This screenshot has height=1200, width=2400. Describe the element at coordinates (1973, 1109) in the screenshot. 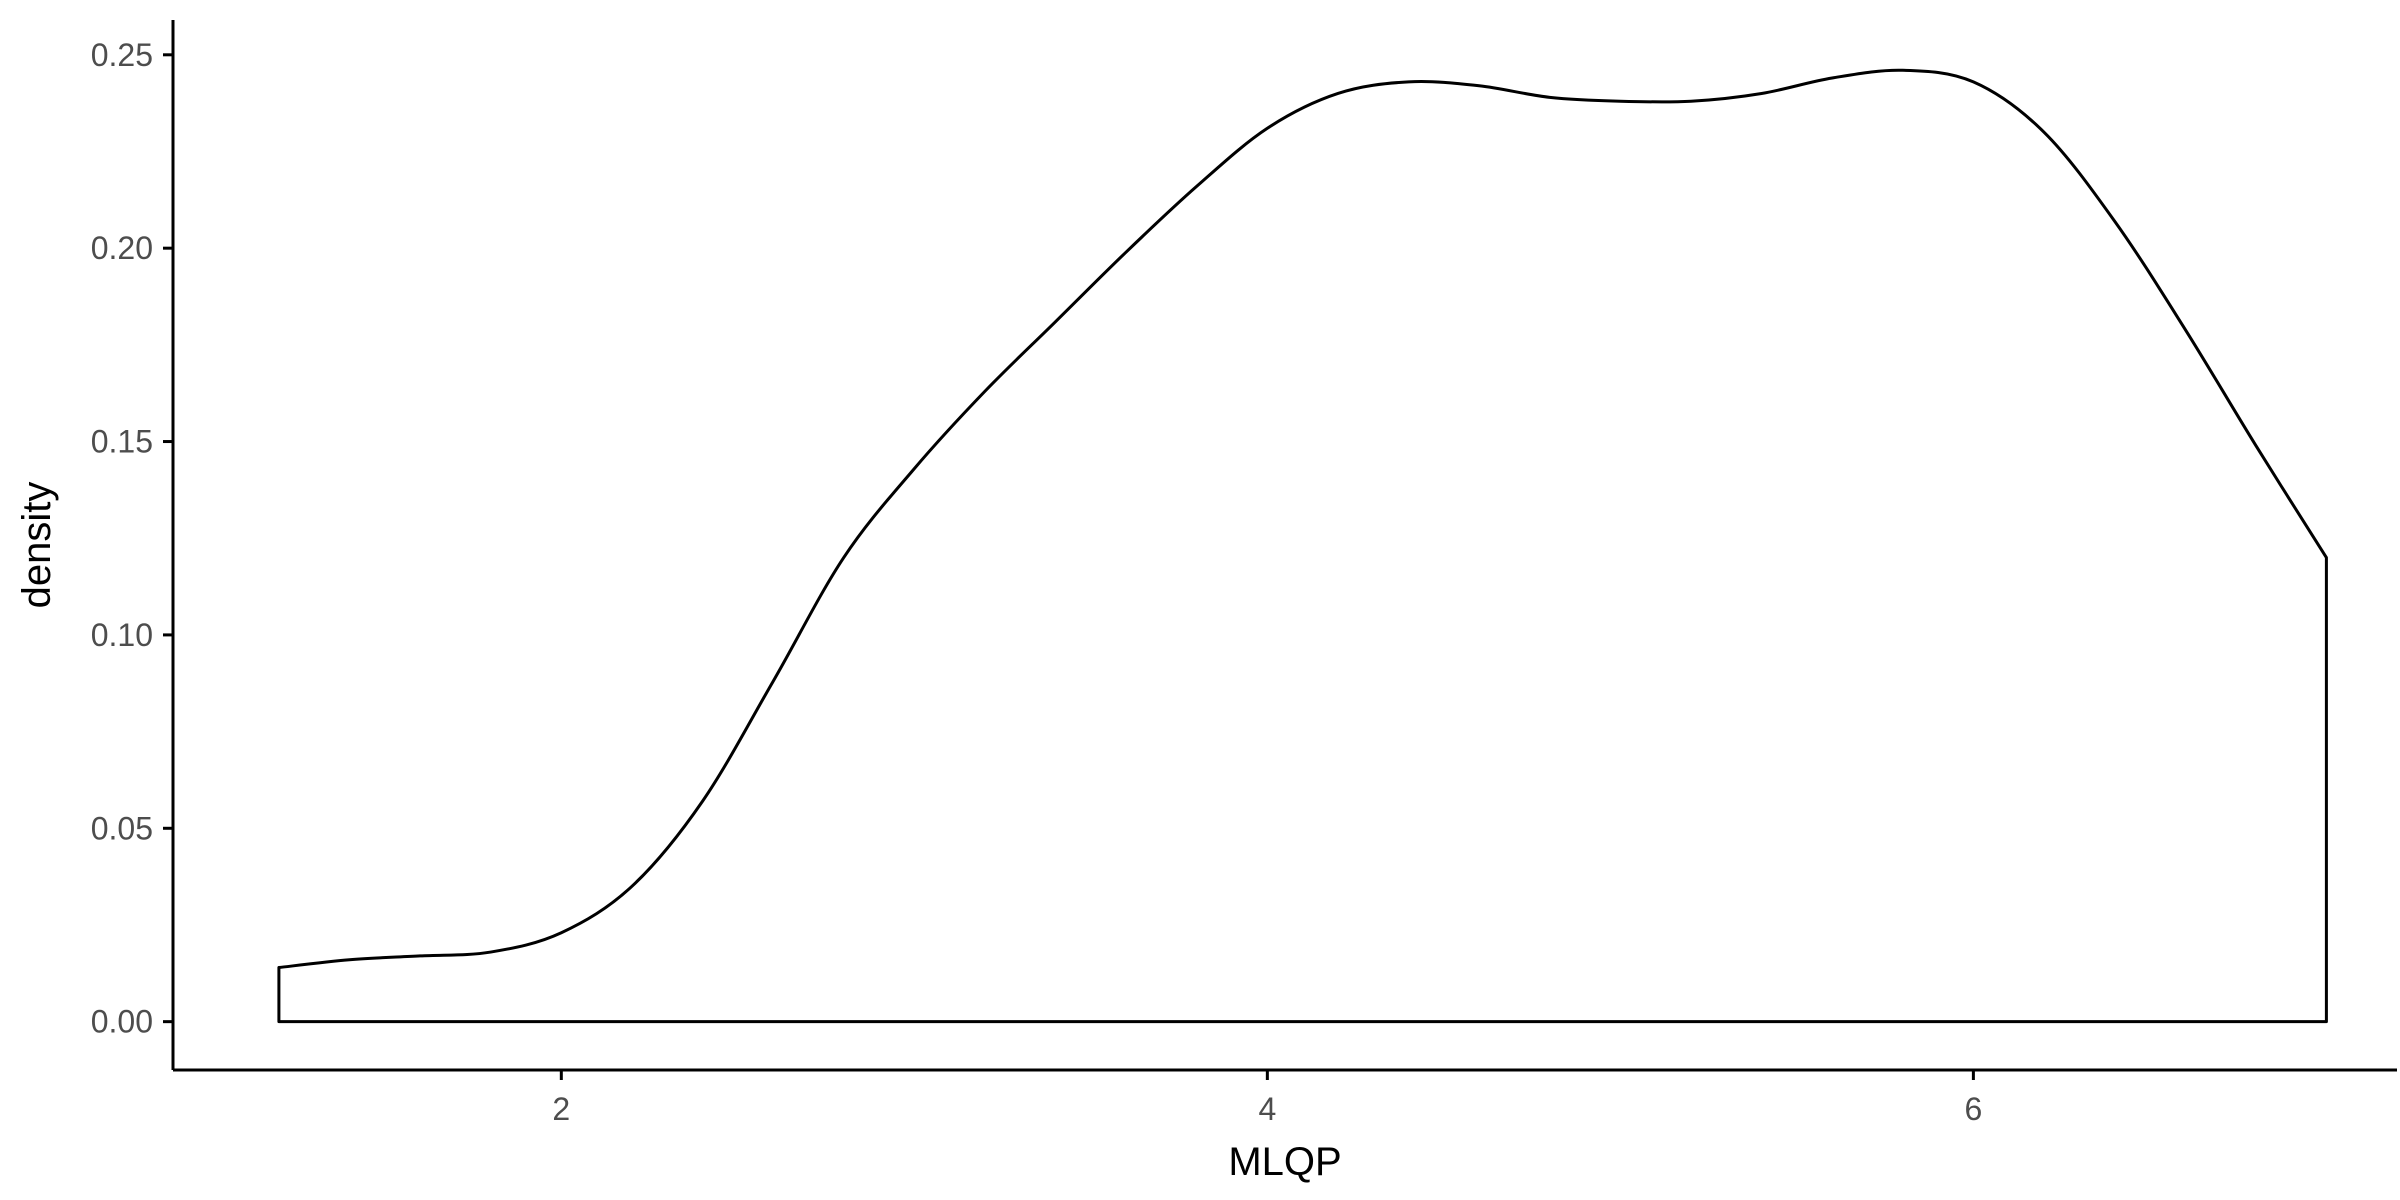

I see `x-tick-label: 6` at that location.